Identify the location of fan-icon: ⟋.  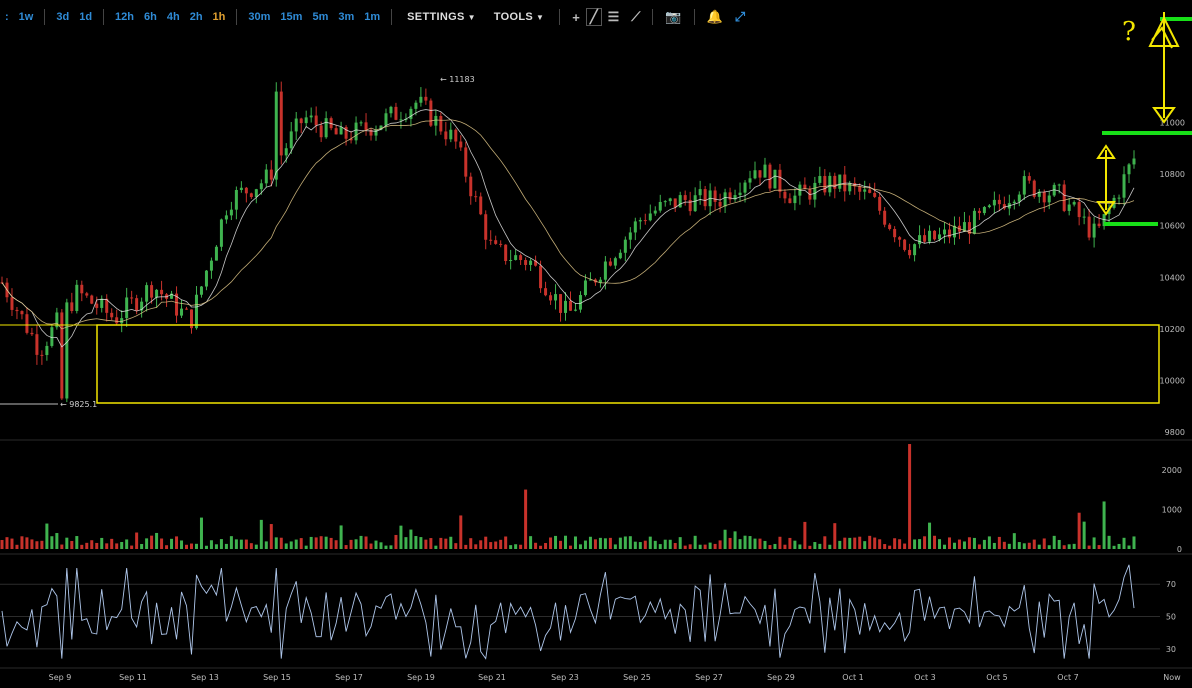
(636, 16).